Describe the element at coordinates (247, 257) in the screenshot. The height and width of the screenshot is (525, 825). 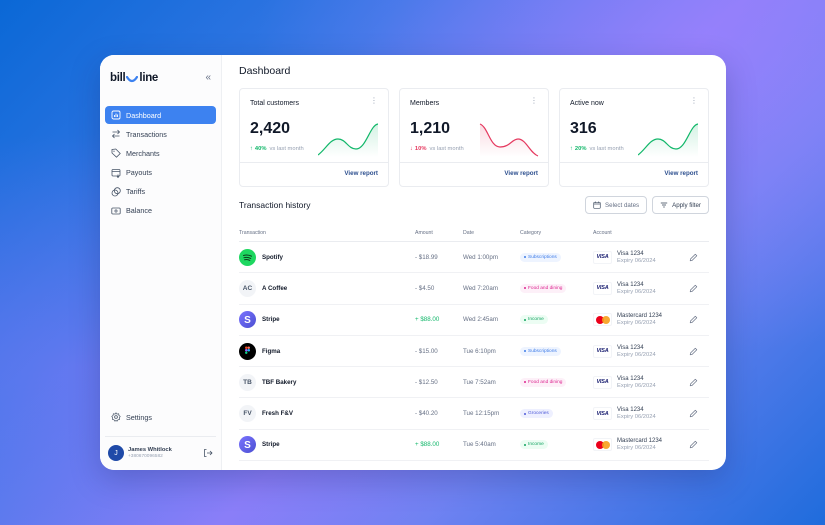
I see `spotify-logo-icon` at that location.